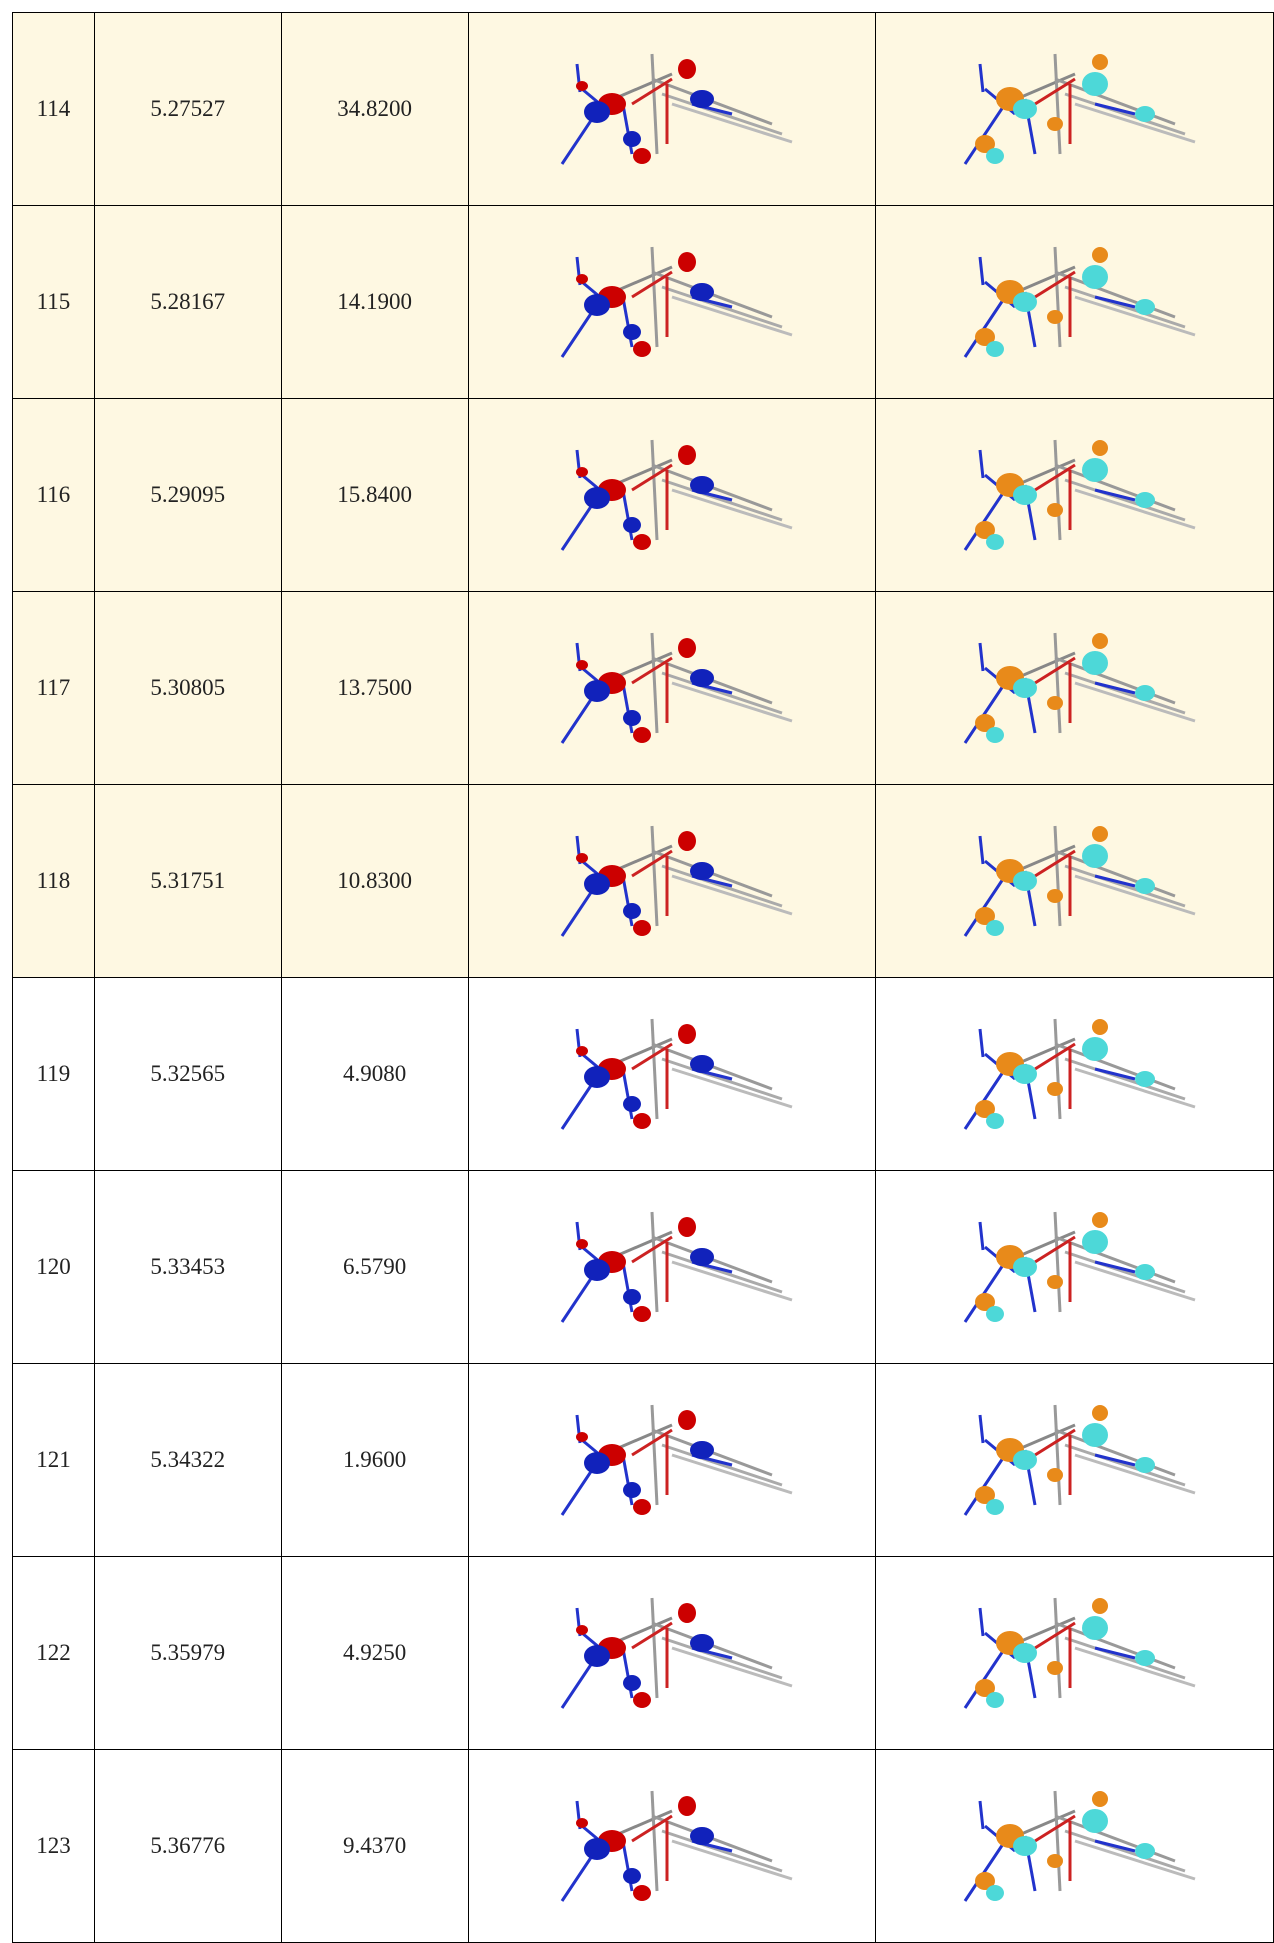 Image resolution: width=1274 pixels, height=1943 pixels. I want to click on energy: 5.29095, so click(187, 495).